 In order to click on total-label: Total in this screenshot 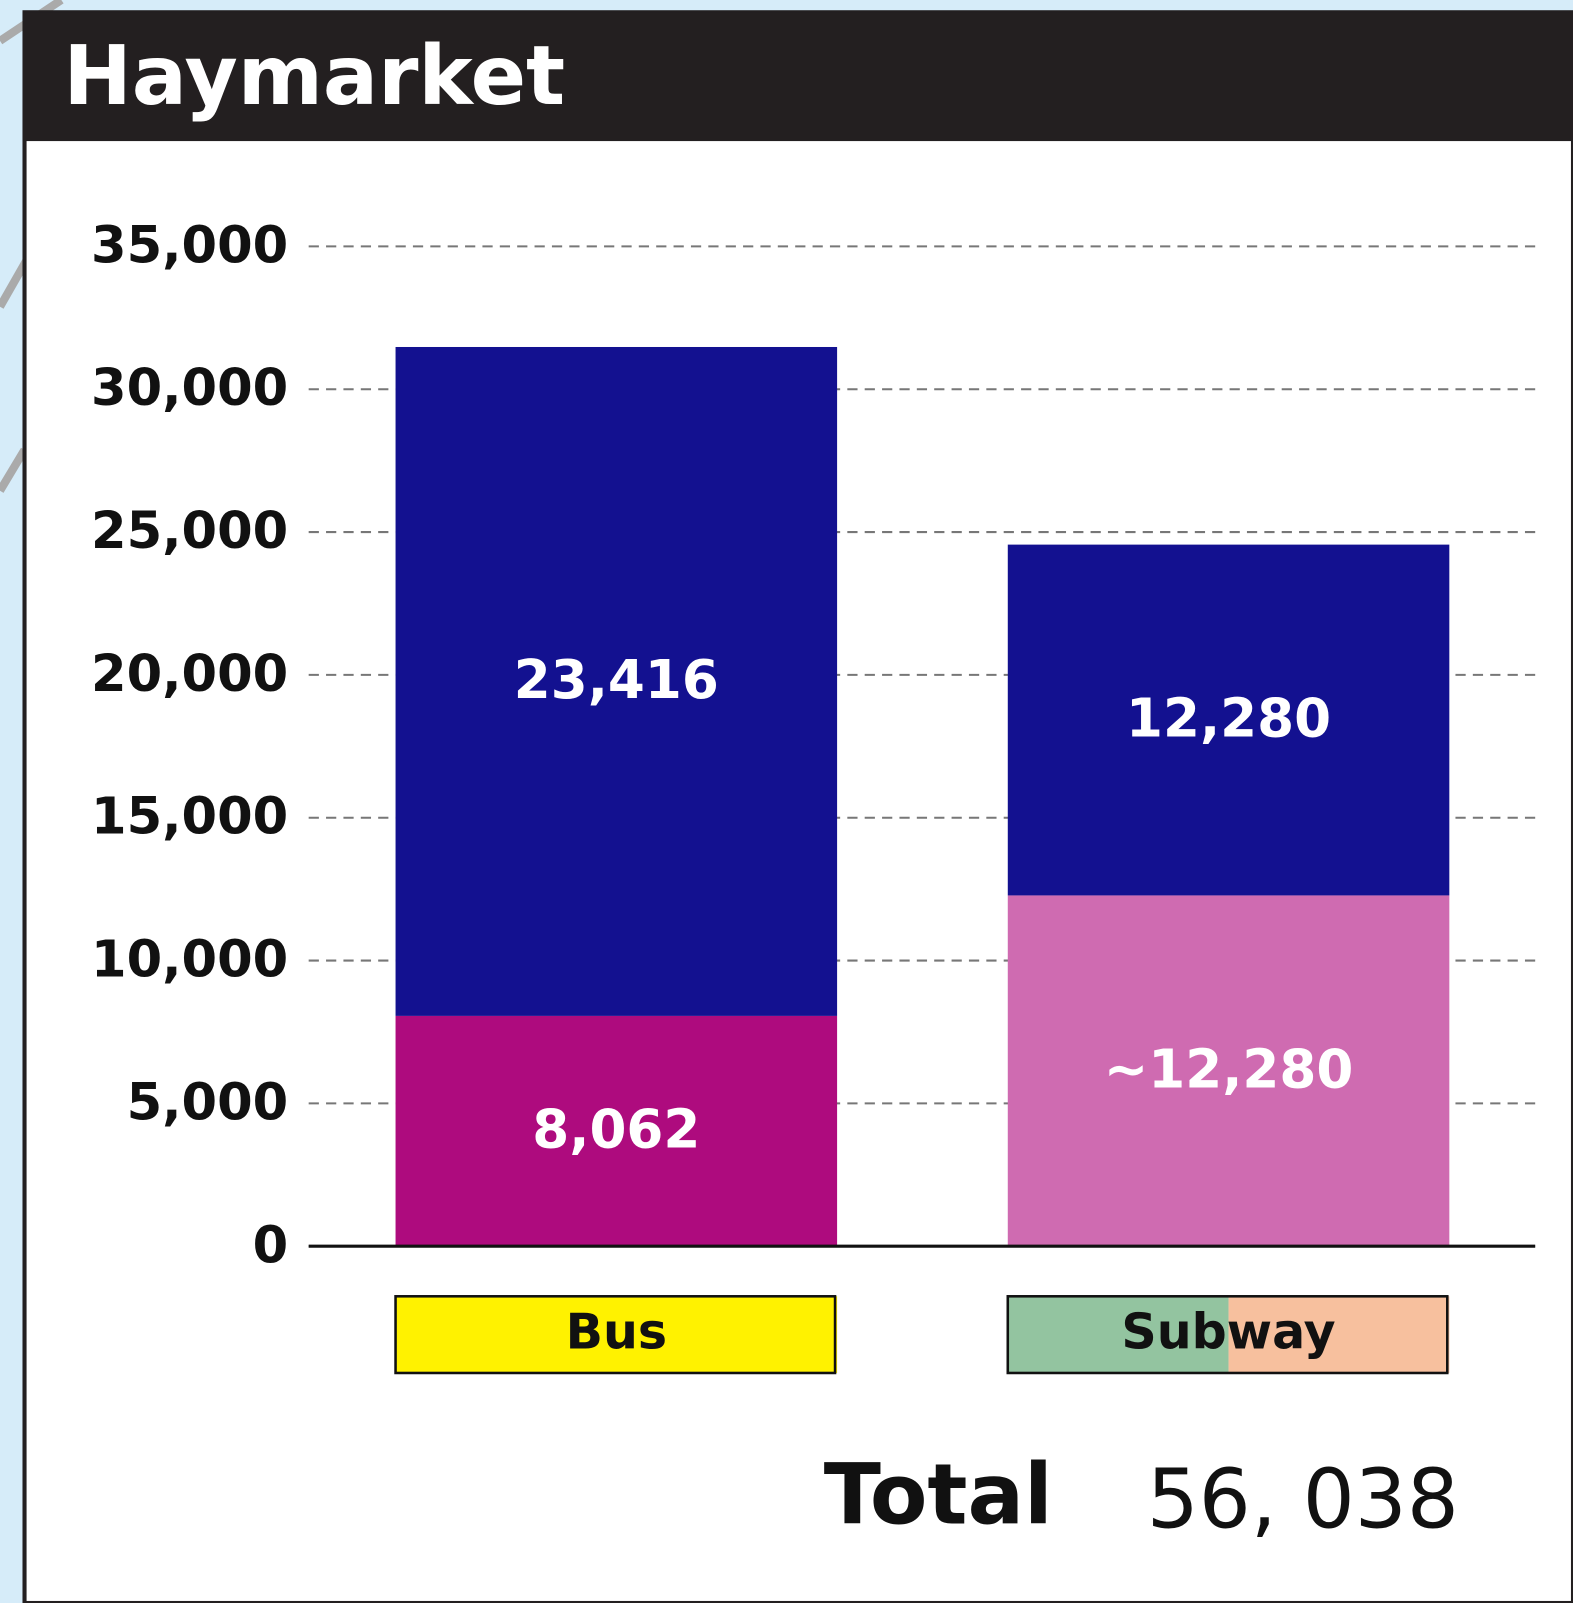, I will do `click(938, 1495)`.